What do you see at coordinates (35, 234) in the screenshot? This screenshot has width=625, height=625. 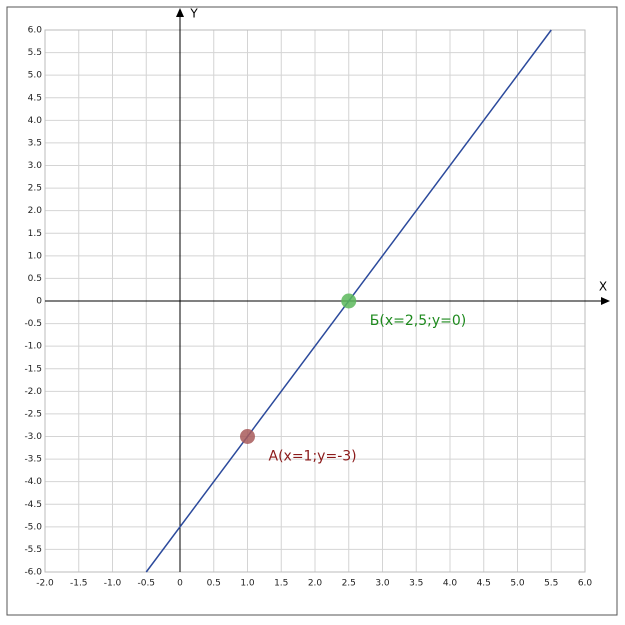 I see `y-tick-label: 1.5` at bounding box center [35, 234].